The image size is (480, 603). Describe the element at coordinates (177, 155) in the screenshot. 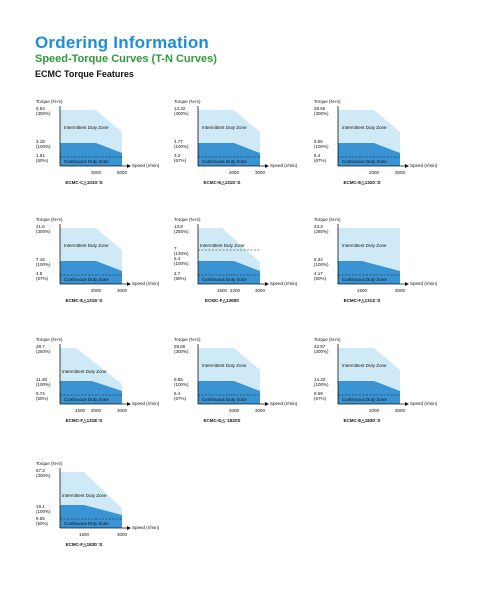

I see `y-tick-value: 3.2` at that location.